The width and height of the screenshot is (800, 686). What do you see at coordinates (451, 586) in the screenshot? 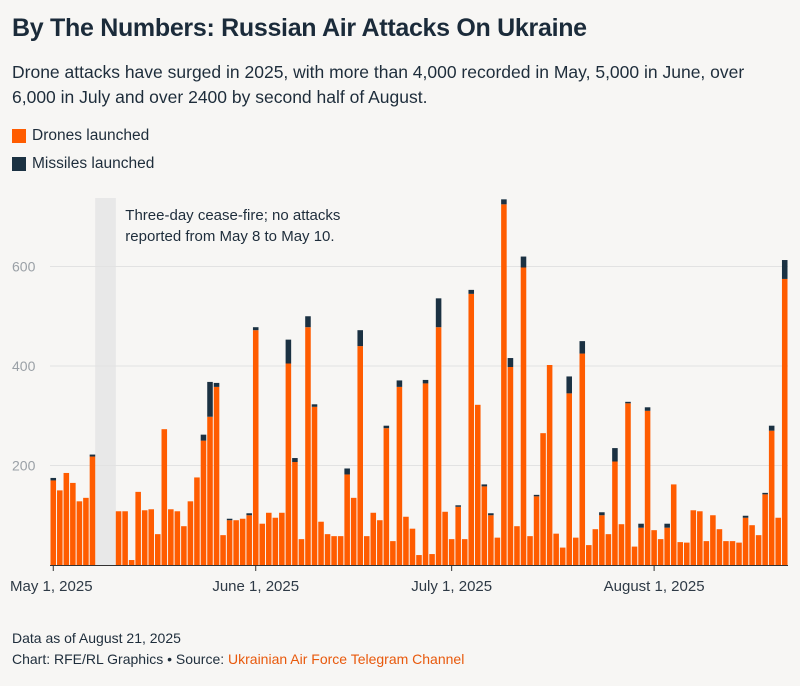
I see `x-tick-label: July 1, 2025` at bounding box center [451, 586].